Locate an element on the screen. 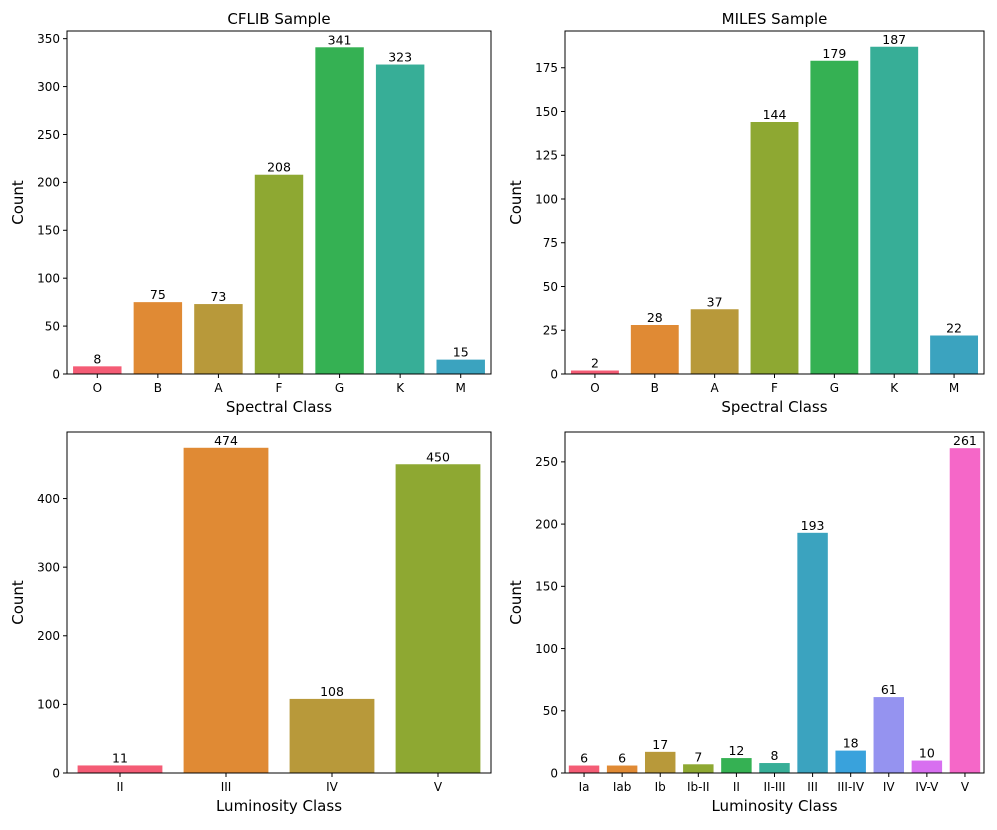 The image size is (997, 830). data-label: 28 is located at coordinates (655, 317).